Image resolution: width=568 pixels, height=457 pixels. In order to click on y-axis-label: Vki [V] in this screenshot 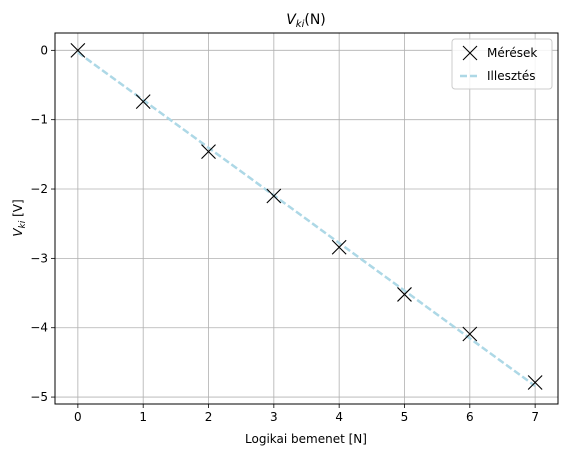, I will do `click(19, 217)`.